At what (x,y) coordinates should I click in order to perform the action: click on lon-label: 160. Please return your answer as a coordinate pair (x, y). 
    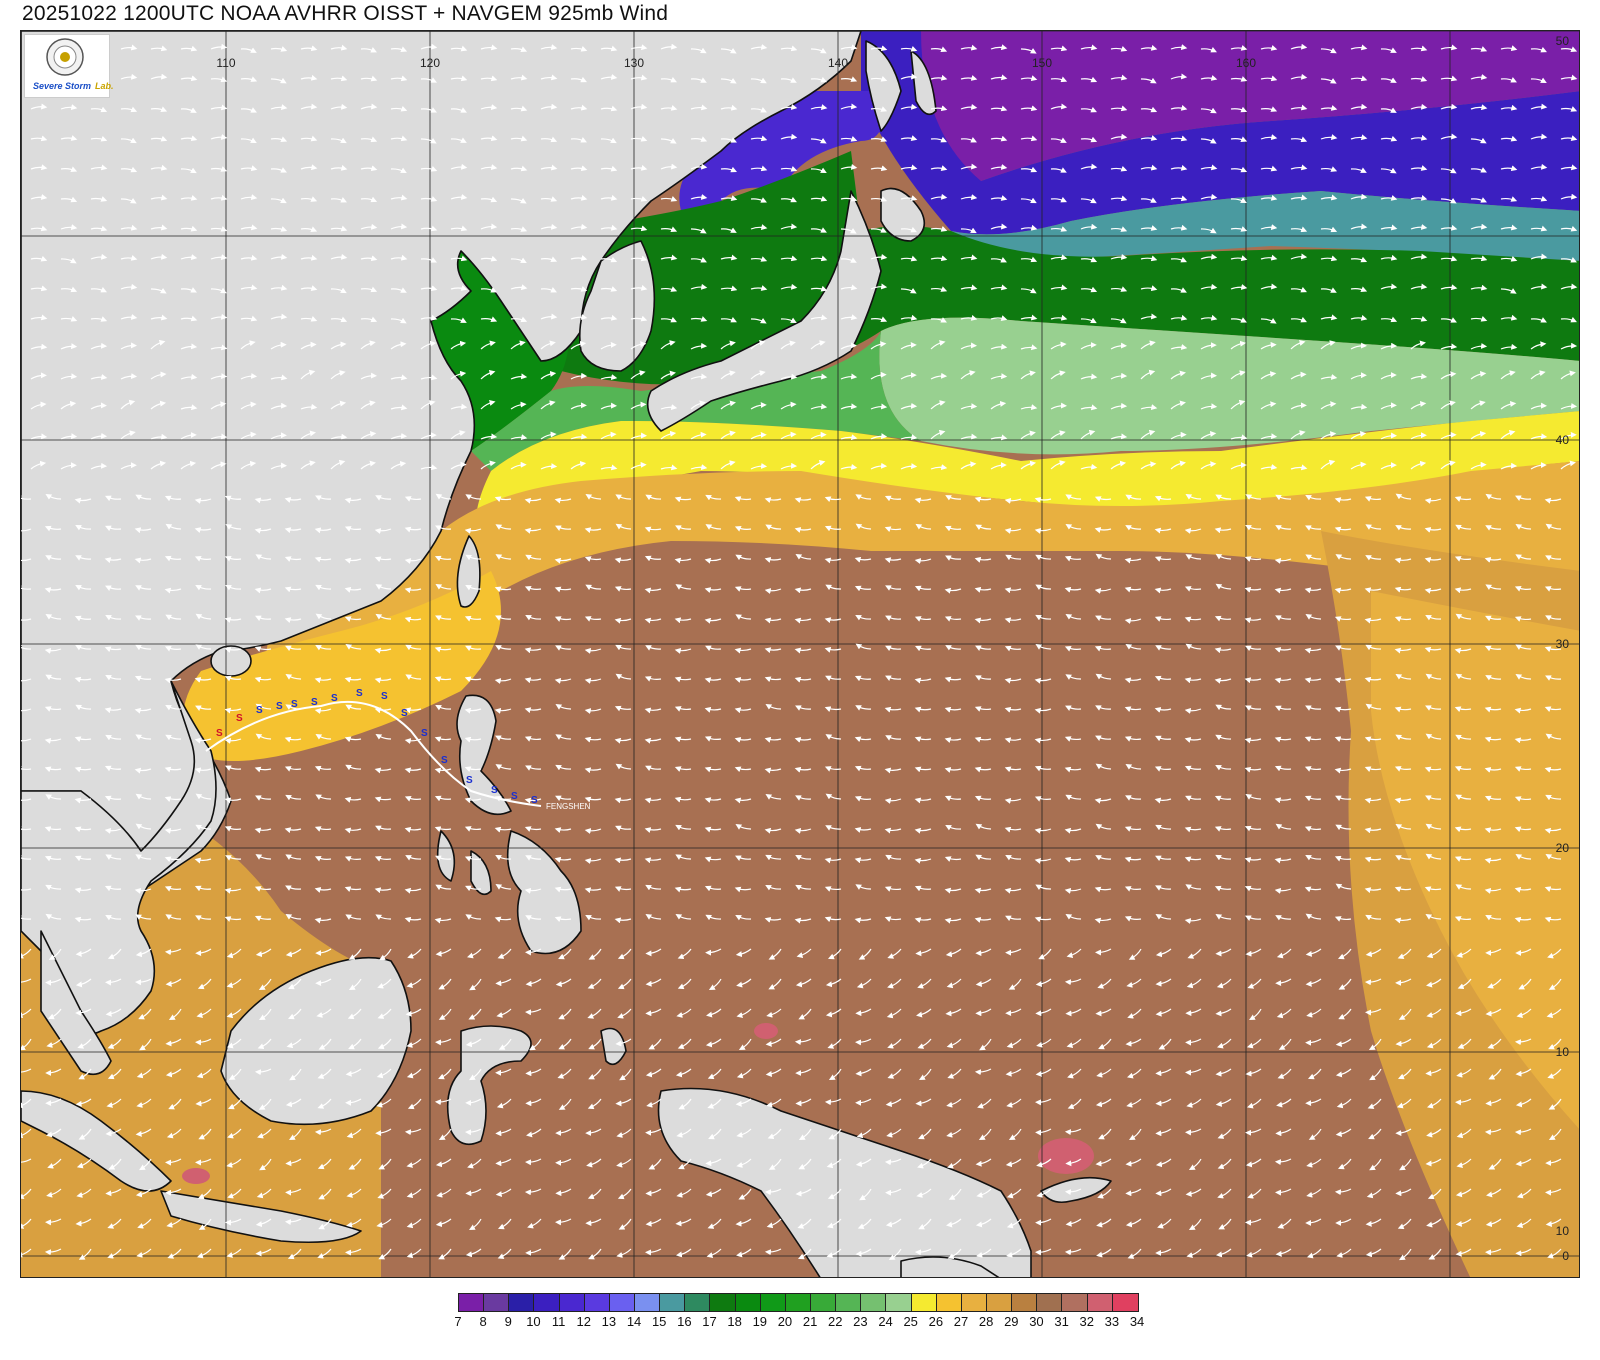
    Looking at the image, I should click on (1246, 63).